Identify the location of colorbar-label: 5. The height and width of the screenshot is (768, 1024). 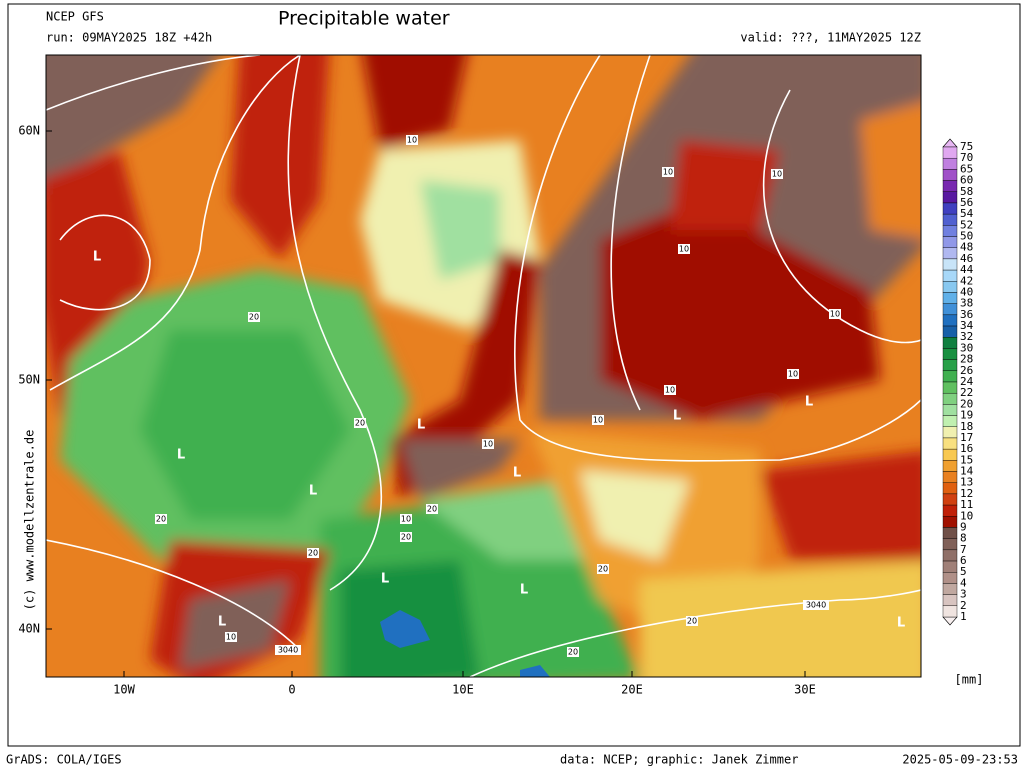
(963, 571).